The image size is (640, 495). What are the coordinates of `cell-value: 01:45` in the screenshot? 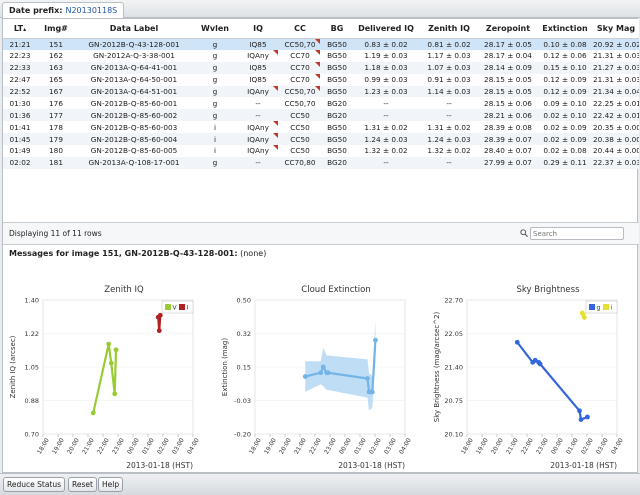 It's located at (20, 139).